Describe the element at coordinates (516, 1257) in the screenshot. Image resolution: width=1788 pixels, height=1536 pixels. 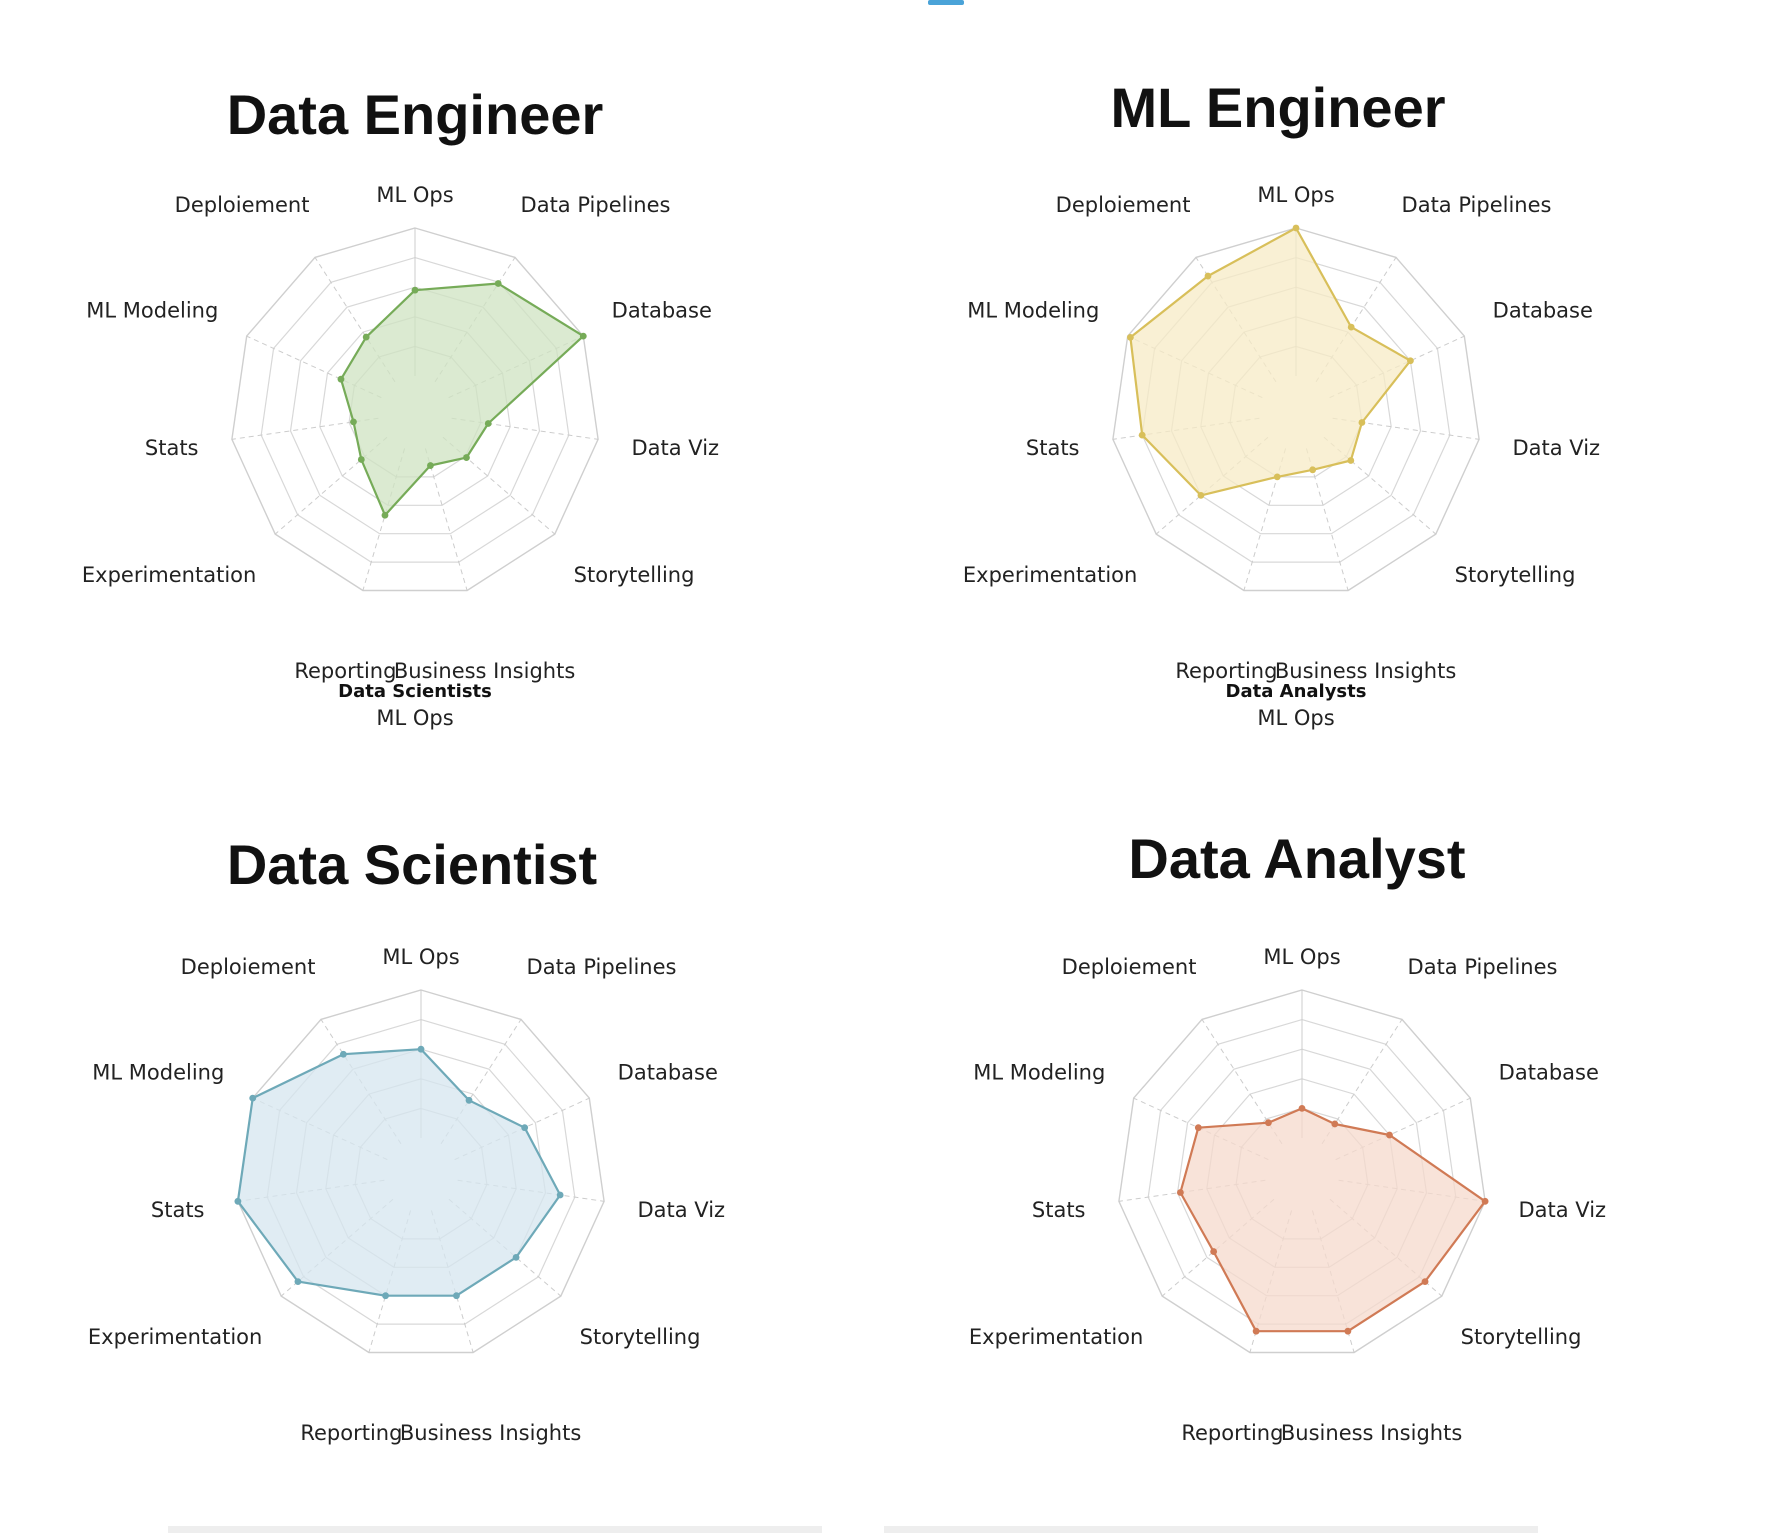
I see `data-scientist-point-storytelling` at that location.